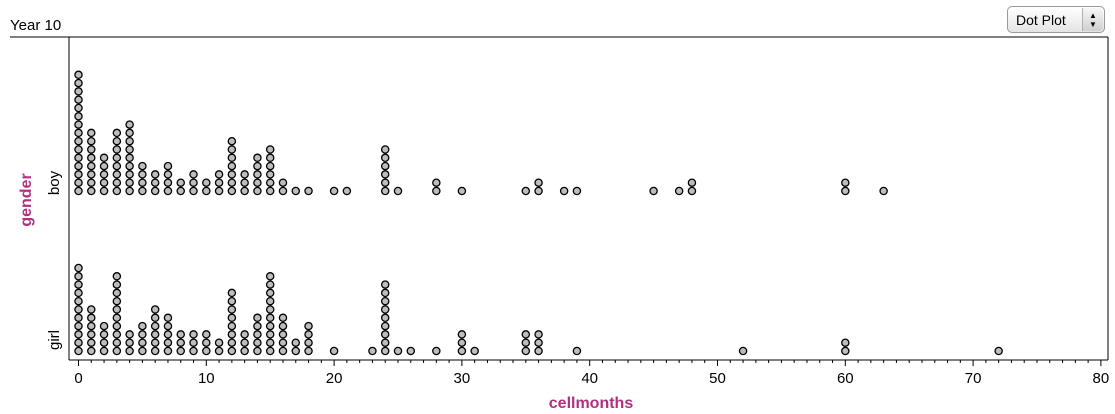  Describe the element at coordinates (1056, 19) in the screenshot. I see `plot-type-select: Dot Plot ▲ ▼` at that location.